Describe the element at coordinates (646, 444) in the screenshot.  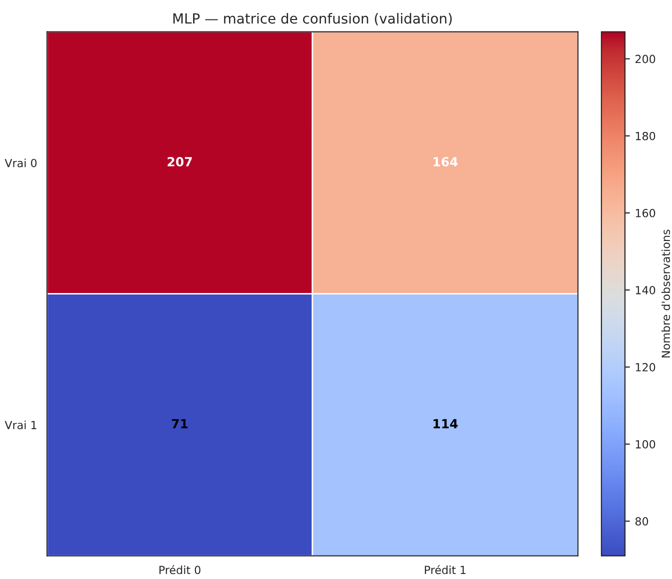
I see `color-bar-label: 100` at that location.